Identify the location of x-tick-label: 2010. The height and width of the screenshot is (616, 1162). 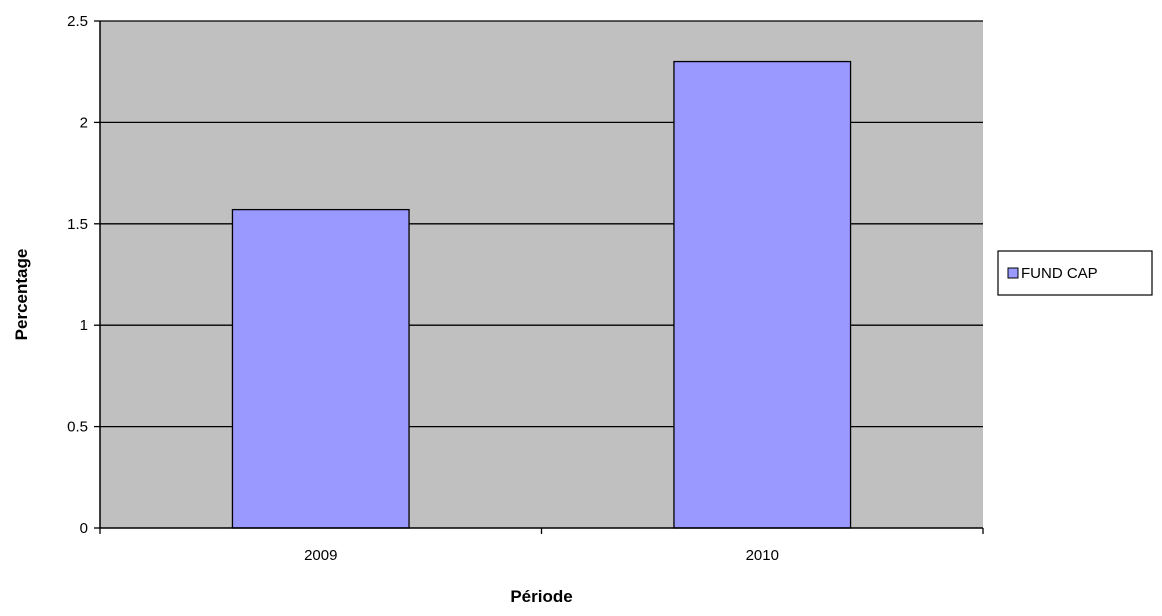
(762, 555).